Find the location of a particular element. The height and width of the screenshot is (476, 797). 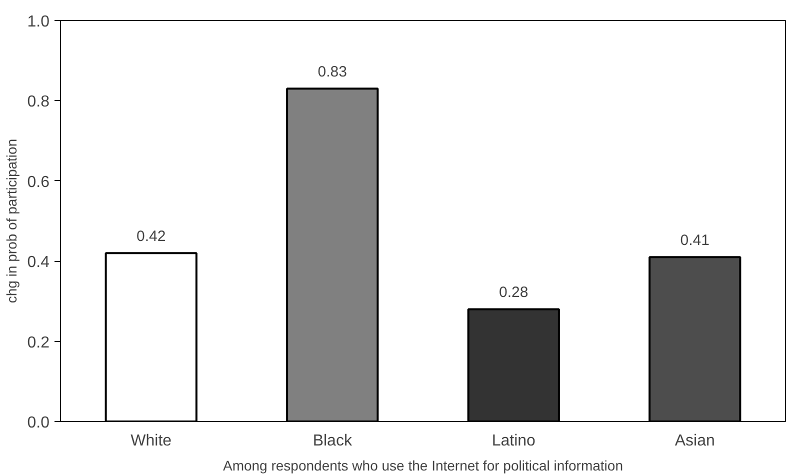

x-tick-label: Asian is located at coordinates (694, 441).